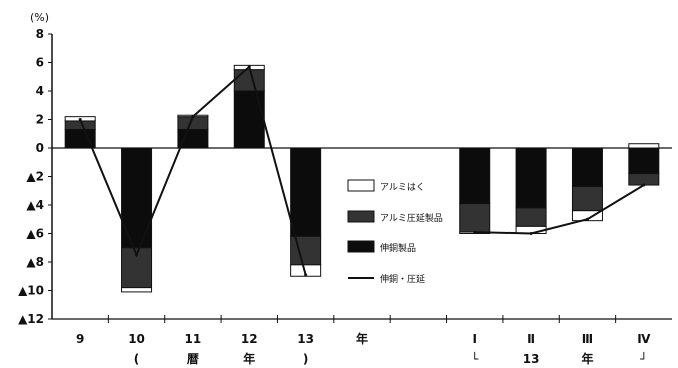 Image resolution: width=678 pixels, height=368 pixels. What do you see at coordinates (40, 120) in the screenshot?
I see `y-tick-label: 2` at bounding box center [40, 120].